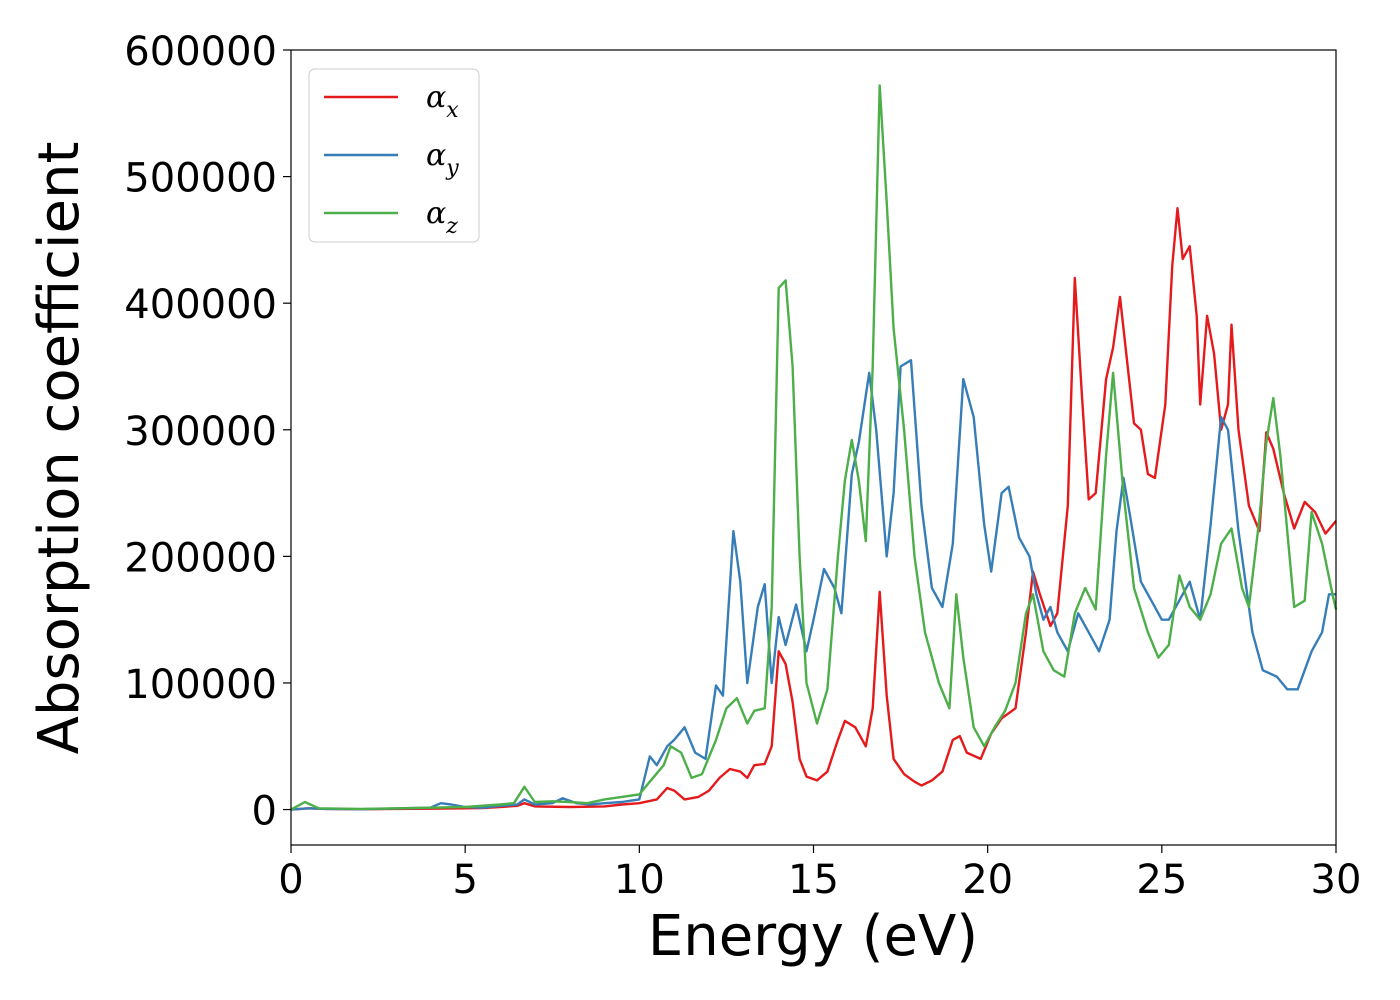 The height and width of the screenshot is (1000, 1400). I want to click on legend-label-z: αz, so click(442, 217).